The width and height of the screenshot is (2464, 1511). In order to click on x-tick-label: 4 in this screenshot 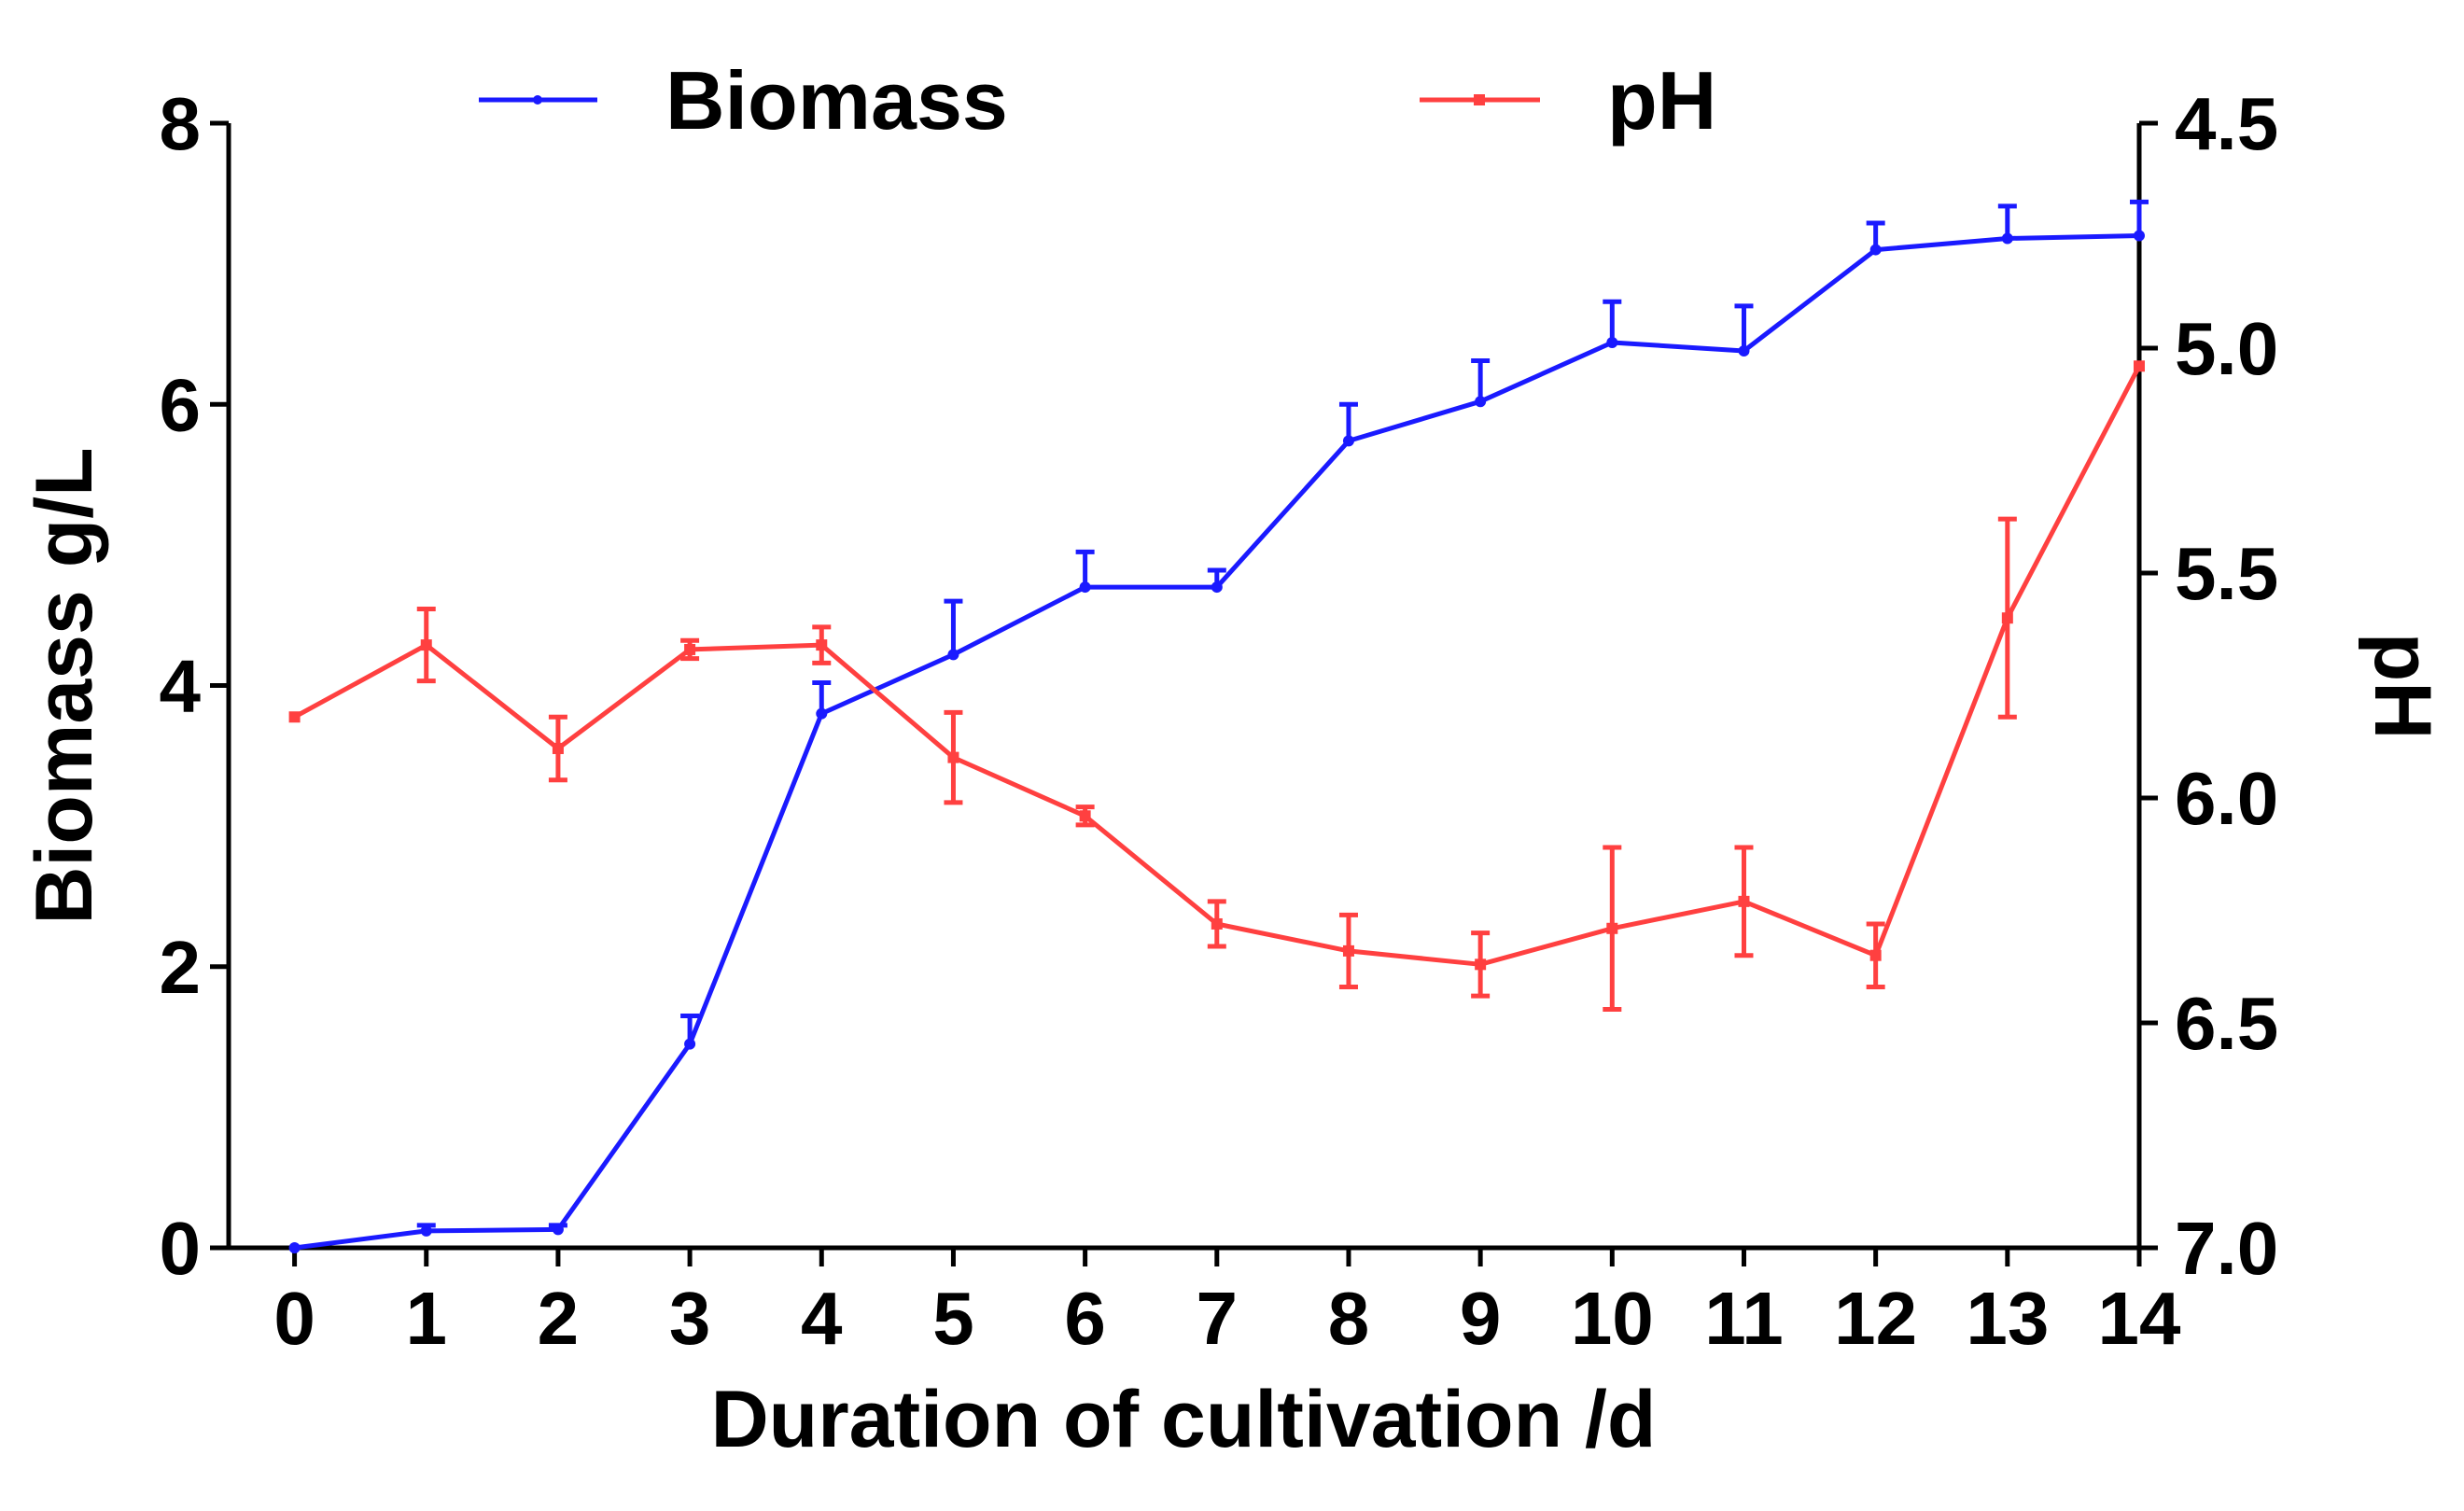, I will do `click(822, 1318)`.